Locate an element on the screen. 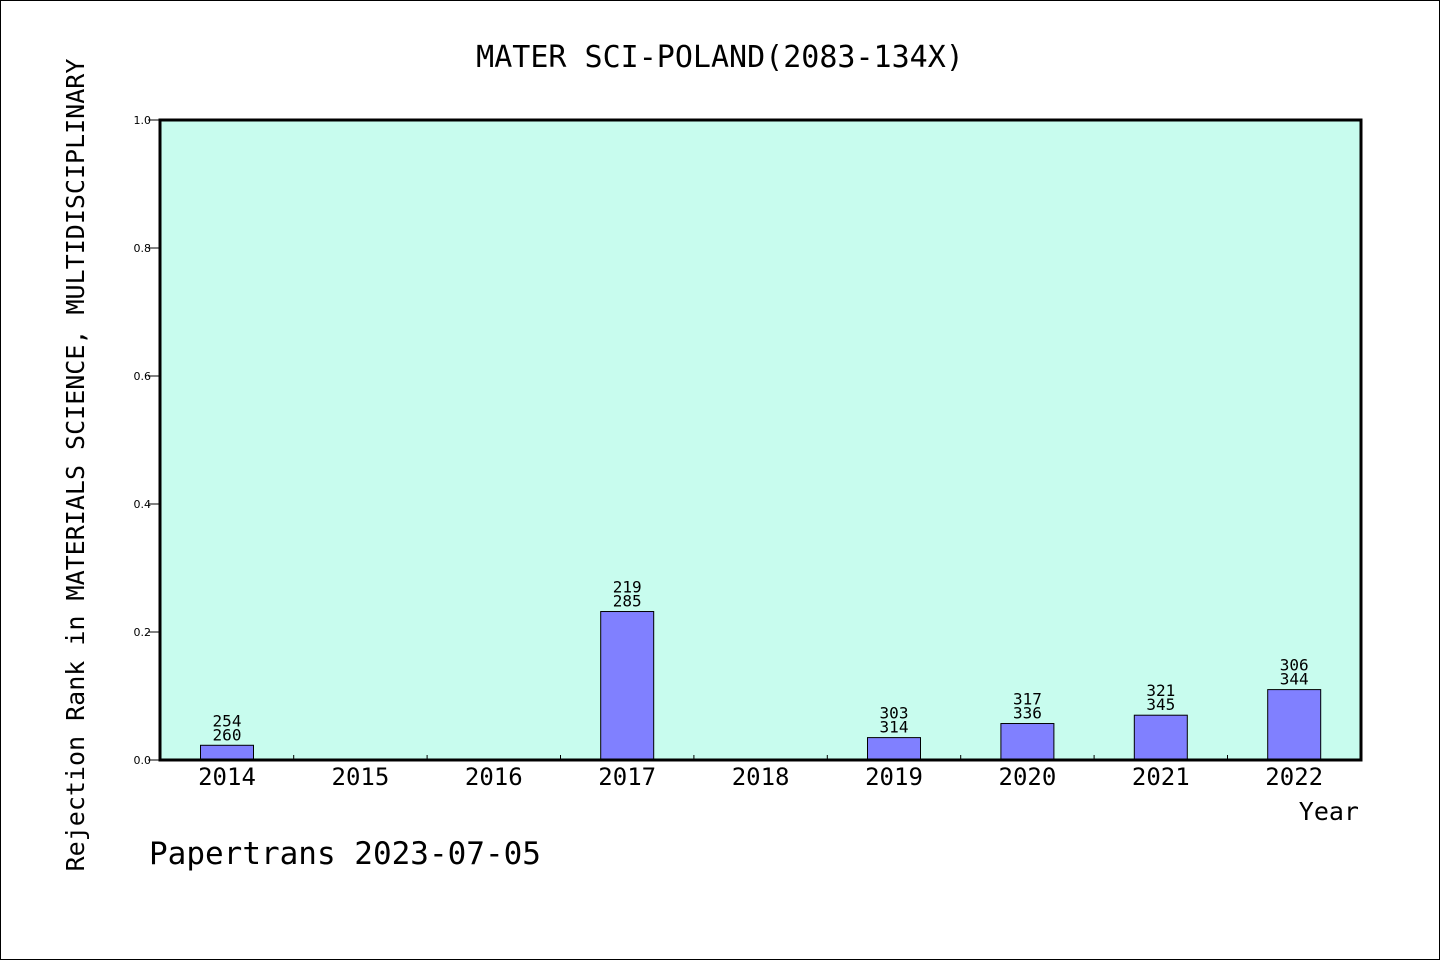 This screenshot has height=960, width=1440. x-ticks-group: 2014 2015 2016 2017 2018 2019 2020 2021 2022 is located at coordinates (760, 773).